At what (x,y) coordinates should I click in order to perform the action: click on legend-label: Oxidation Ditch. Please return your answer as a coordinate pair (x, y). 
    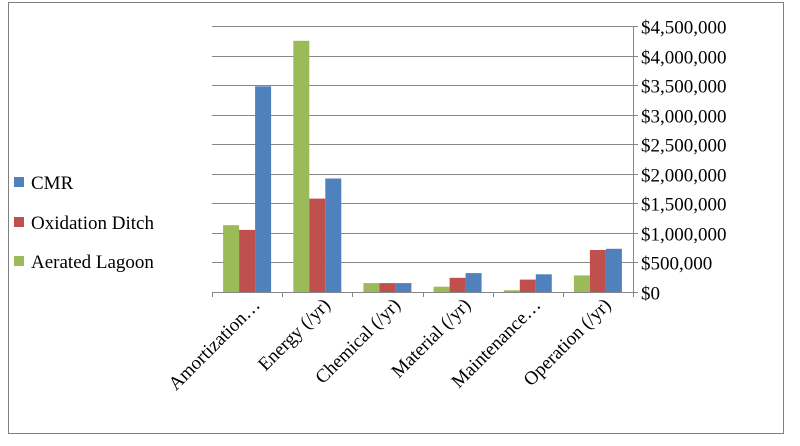
    Looking at the image, I should click on (92, 223).